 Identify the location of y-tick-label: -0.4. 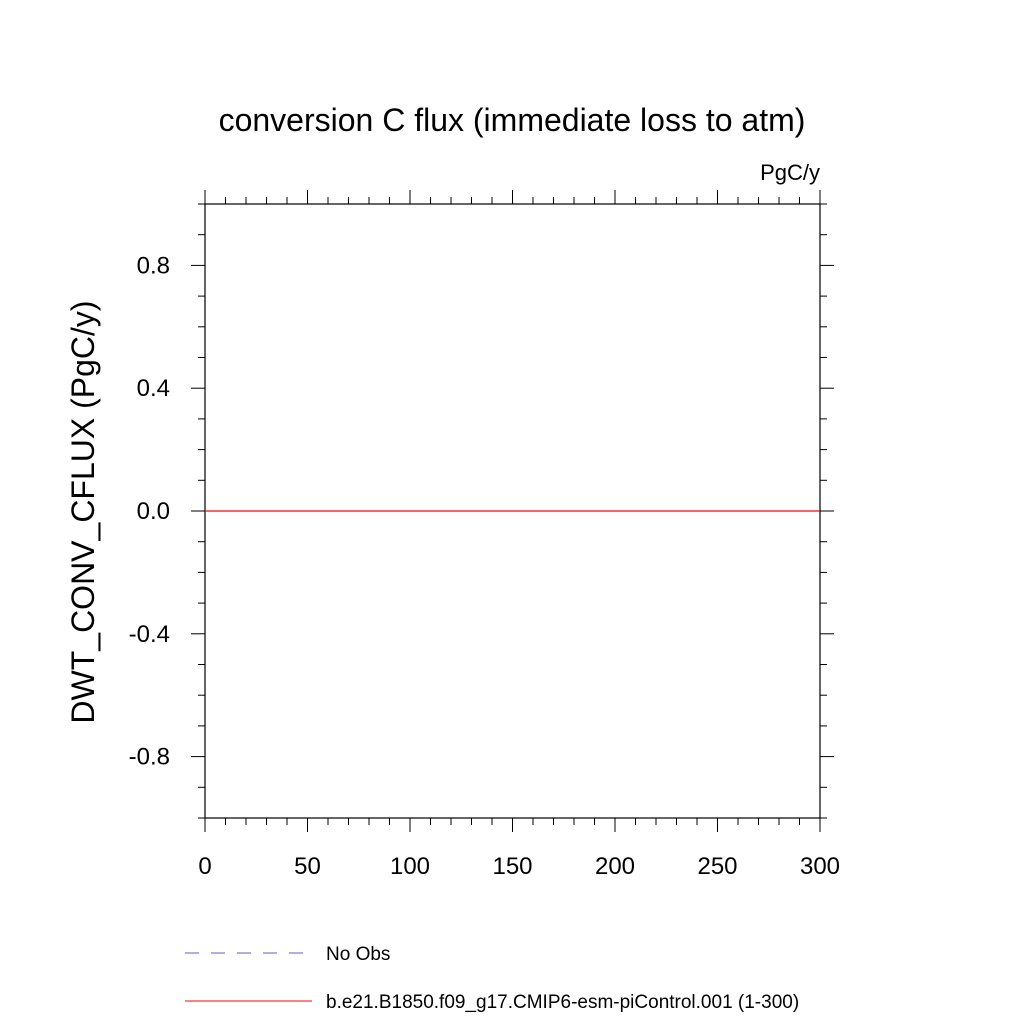
(149, 634).